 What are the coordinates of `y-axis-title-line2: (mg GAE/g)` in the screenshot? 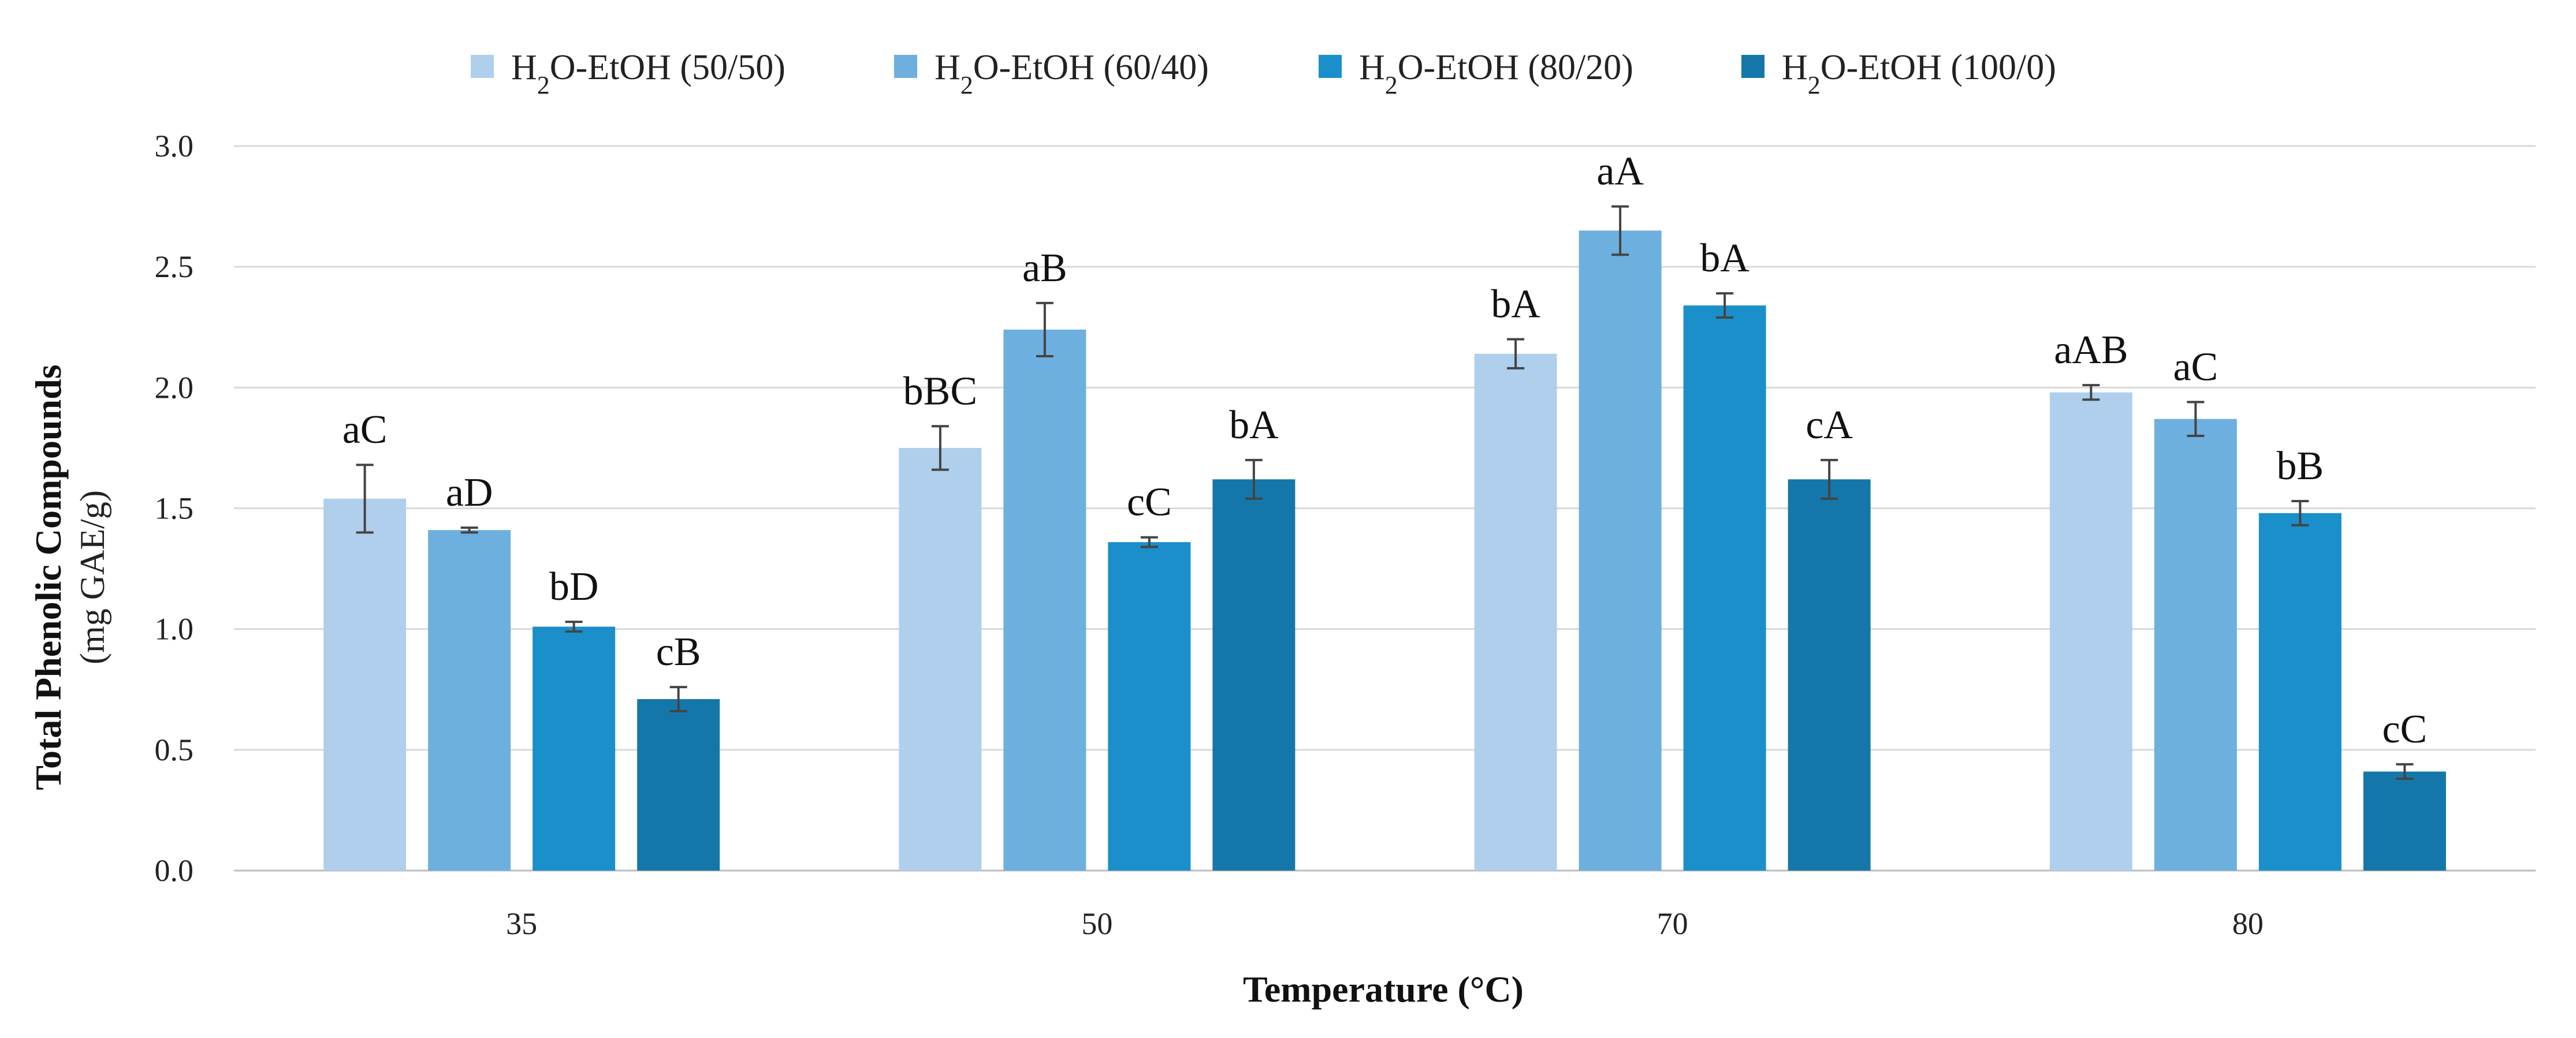 It's located at (92, 577).